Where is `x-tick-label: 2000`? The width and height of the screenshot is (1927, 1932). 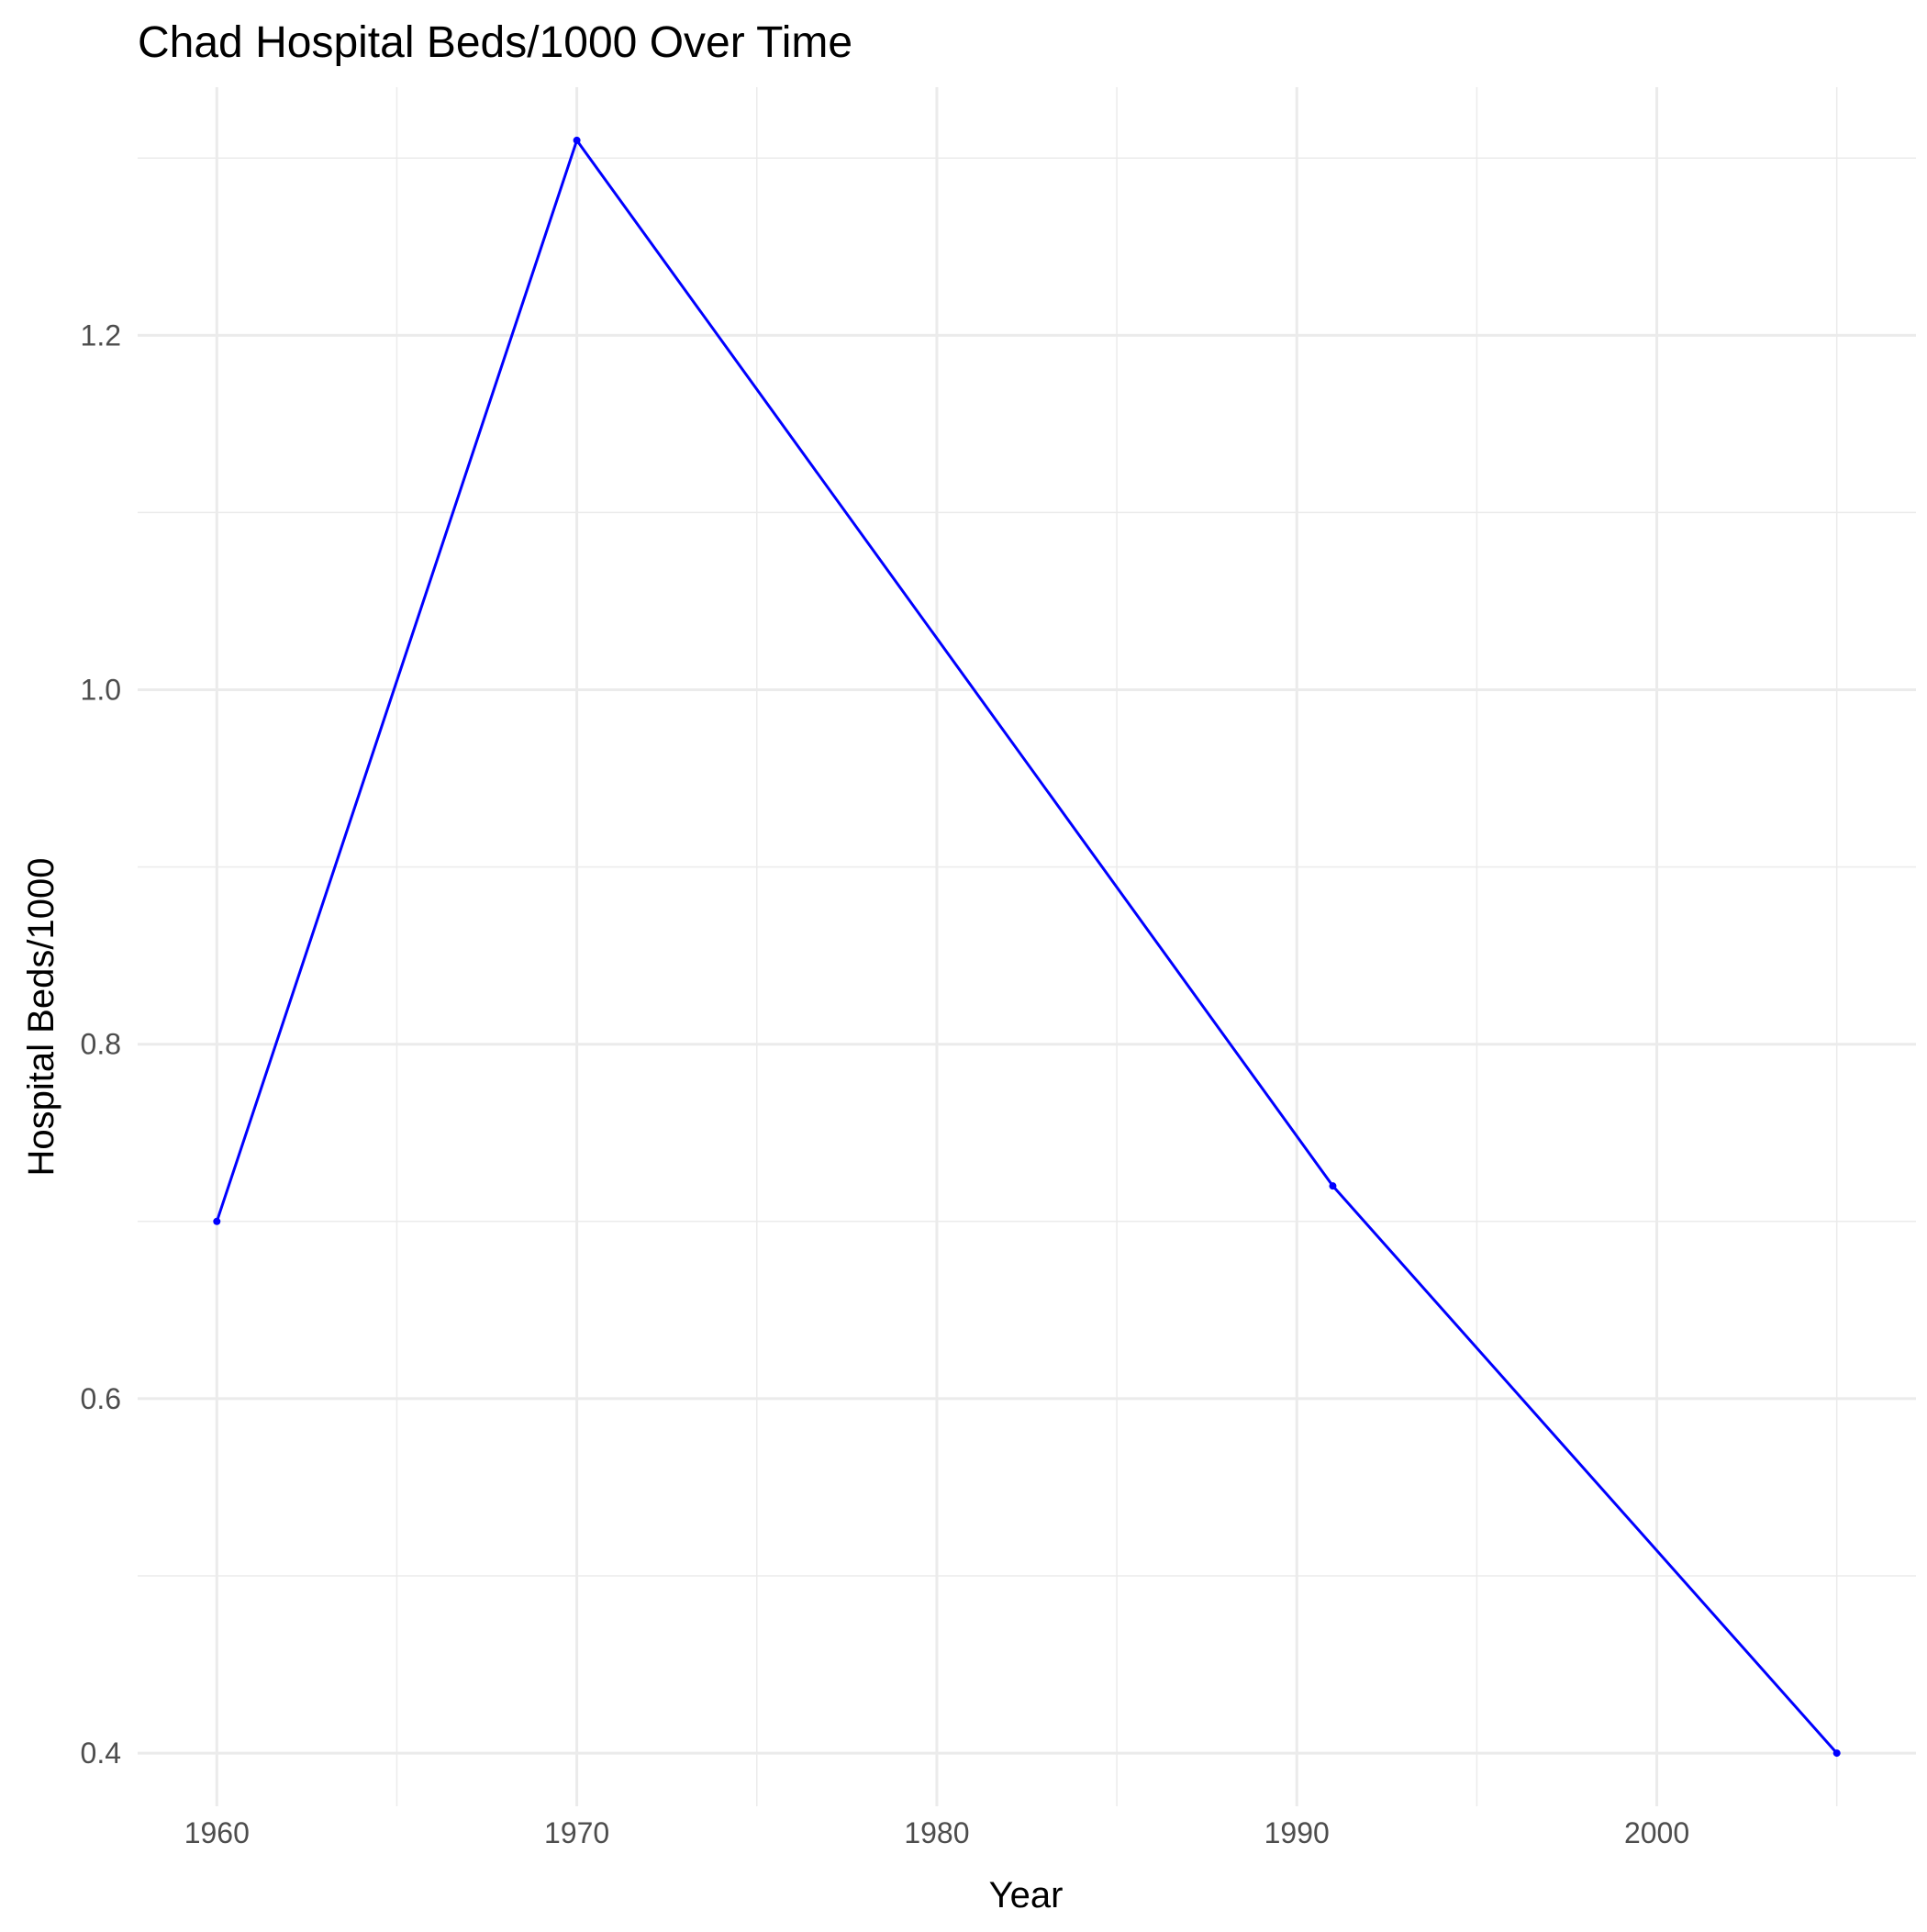
x-tick-label: 2000 is located at coordinates (1656, 1832).